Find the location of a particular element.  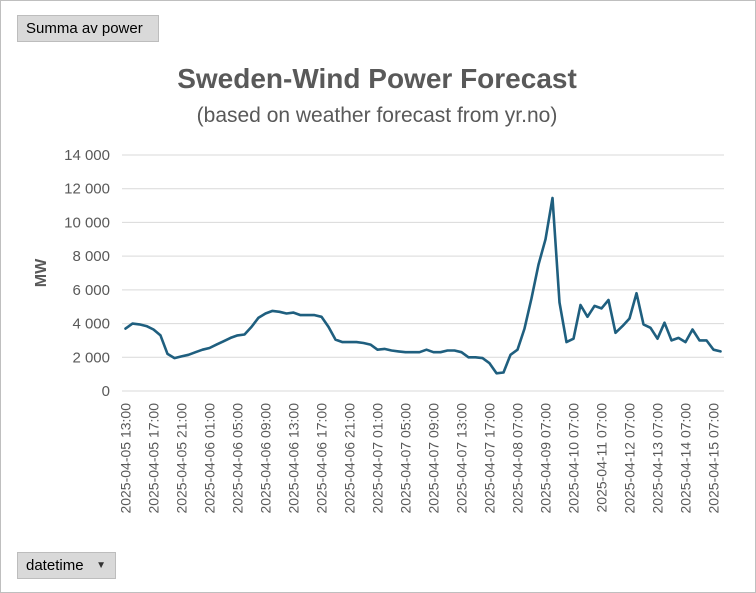

x-tick-label: 2025-04-06 13:00 is located at coordinates (294, 458).